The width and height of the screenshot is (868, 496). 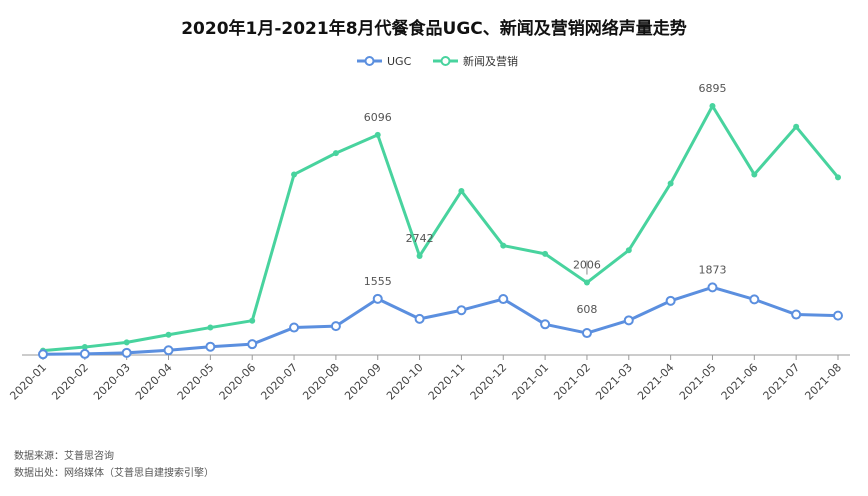 I want to click on x-tick-label: 2020-08, so click(x=321, y=382).